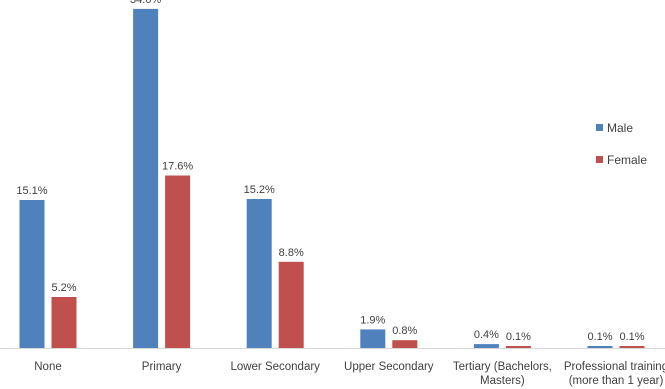 The width and height of the screenshot is (665, 389). I want to click on data-label-male-3: 1.9%, so click(372, 320).